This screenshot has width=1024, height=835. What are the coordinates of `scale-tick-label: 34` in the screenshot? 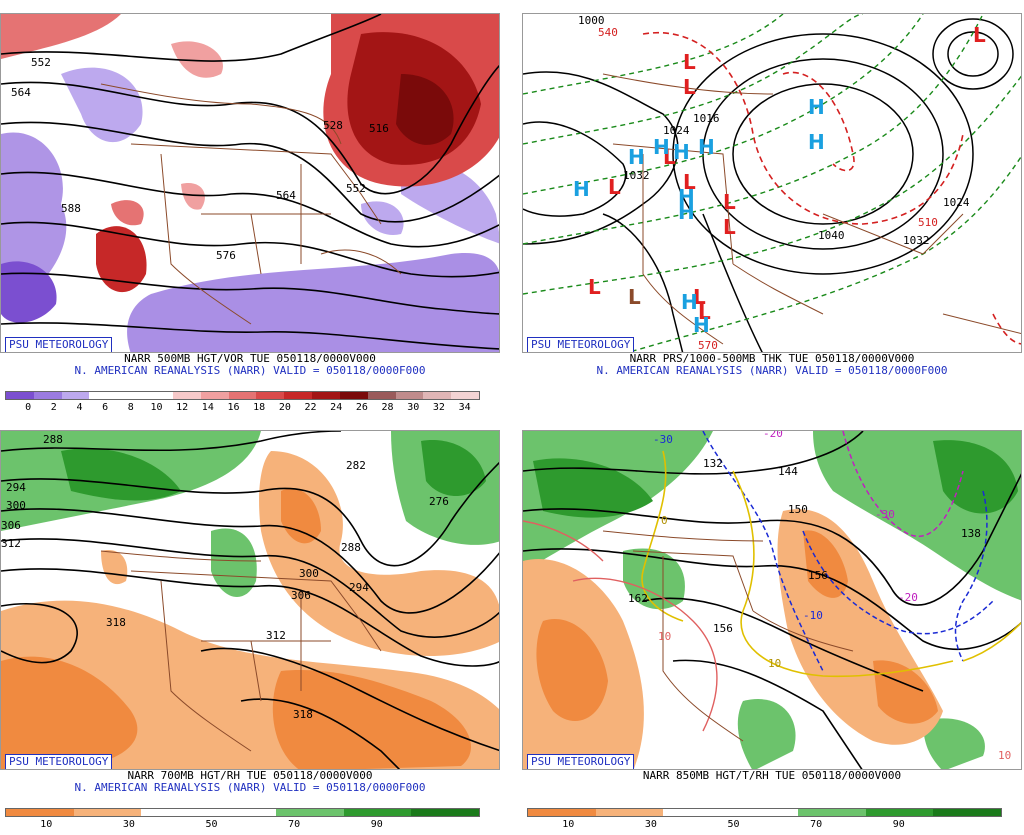 It's located at (464, 407).